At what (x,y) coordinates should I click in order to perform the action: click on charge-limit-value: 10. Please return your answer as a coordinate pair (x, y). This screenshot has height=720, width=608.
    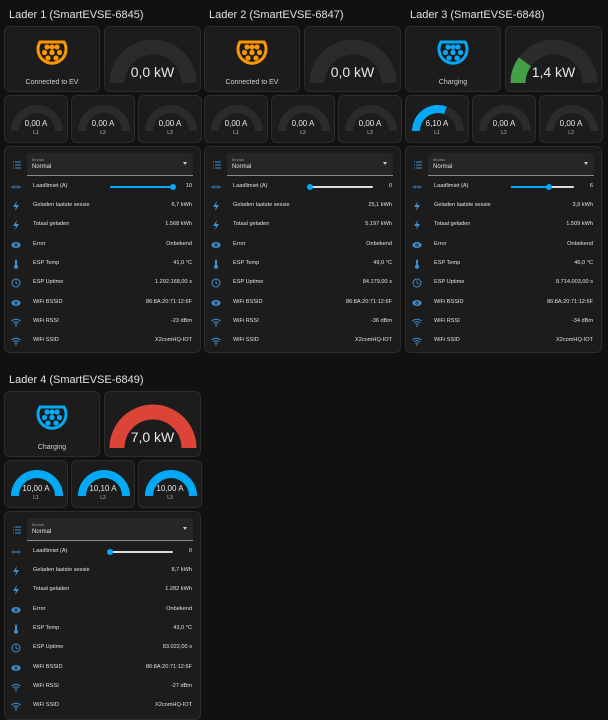
    Looking at the image, I should click on (188, 186).